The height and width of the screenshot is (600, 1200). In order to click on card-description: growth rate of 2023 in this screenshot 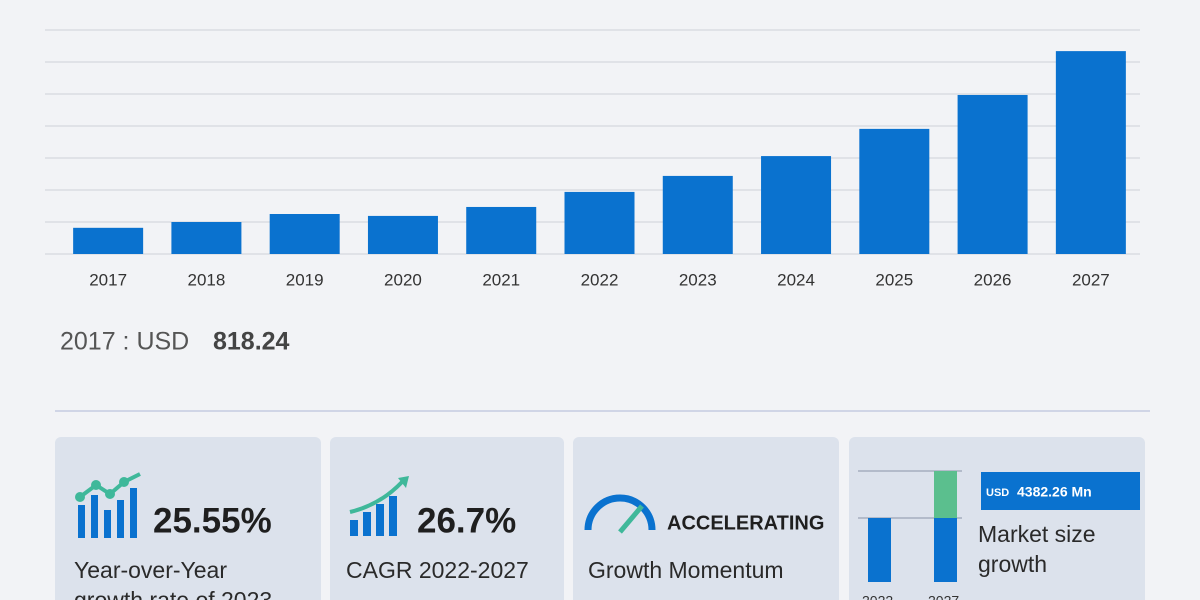, I will do `click(173, 593)`.